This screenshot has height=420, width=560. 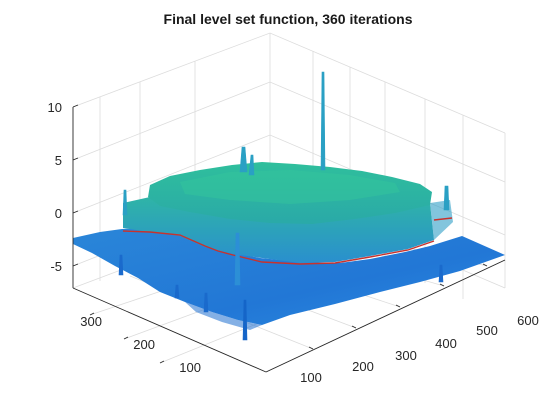 I want to click on z-tick-label: 10, so click(x=55, y=107).